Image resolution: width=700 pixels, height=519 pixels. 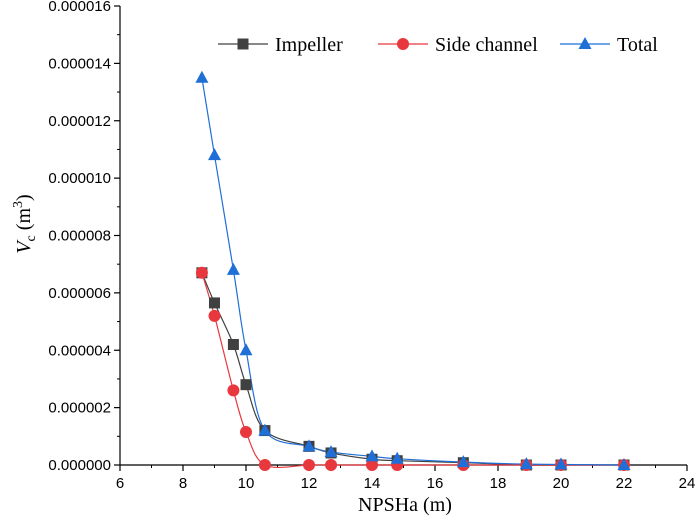 I want to click on y-tick-label: 0.000010, so click(x=79, y=178).